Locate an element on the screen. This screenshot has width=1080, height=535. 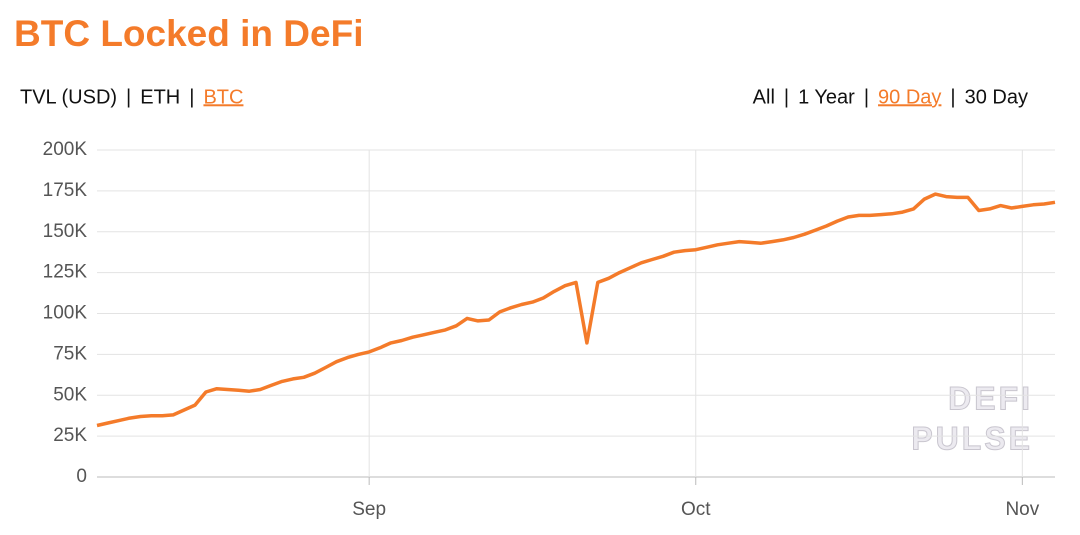
y-tick-label: 125K is located at coordinates (65, 272).